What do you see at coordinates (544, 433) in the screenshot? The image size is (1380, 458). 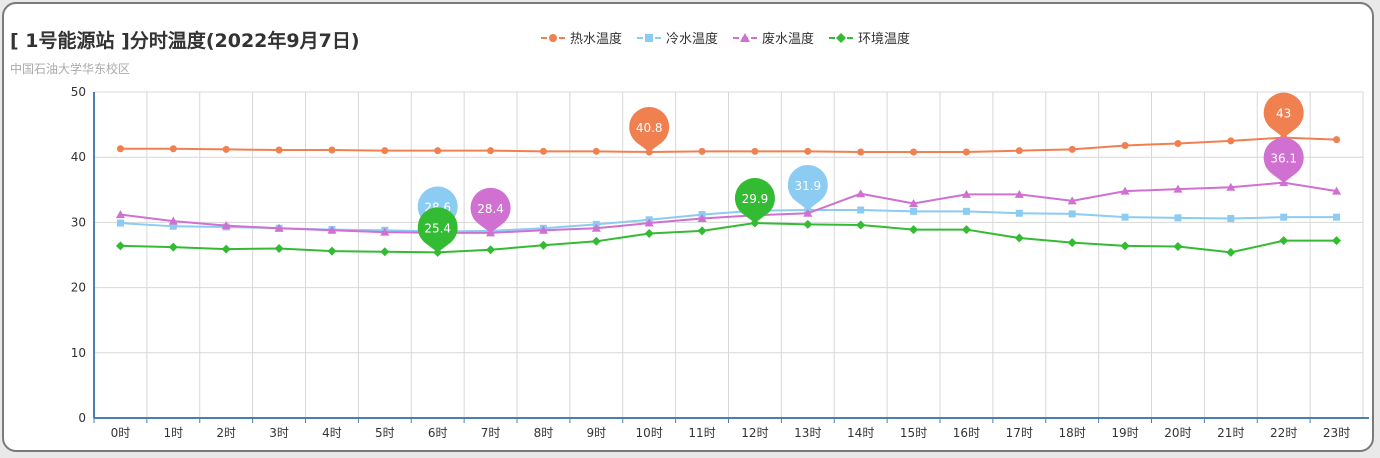 I see `x-tick-label: 8时` at bounding box center [544, 433].